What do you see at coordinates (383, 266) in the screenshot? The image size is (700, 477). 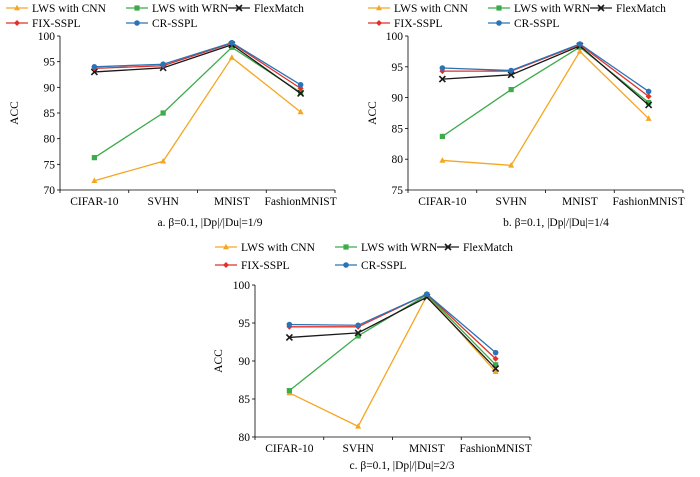 I see `legend-label: CR-SSPL` at bounding box center [383, 266].